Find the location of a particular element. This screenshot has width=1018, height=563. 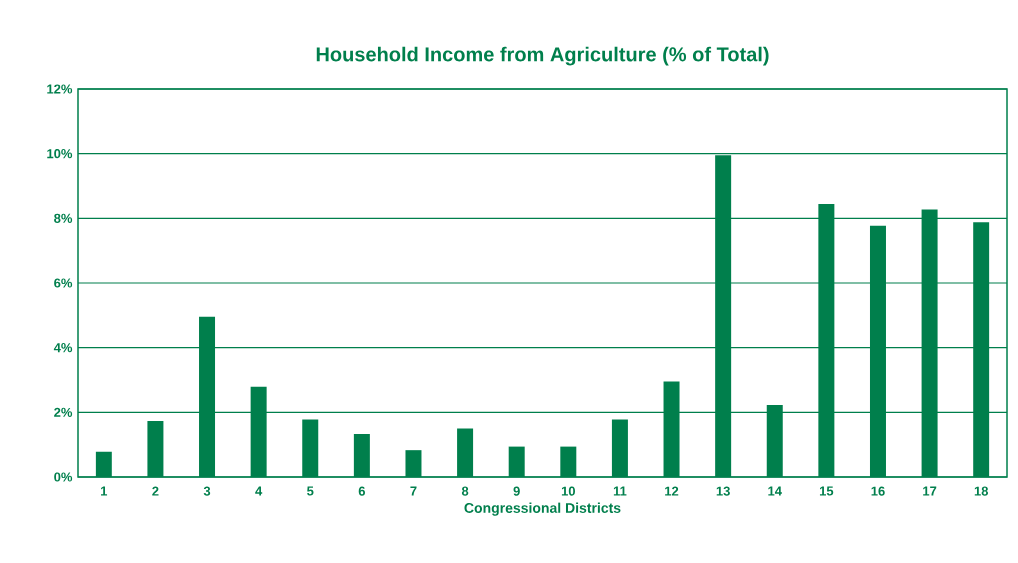

x-tick-label: 15 is located at coordinates (826, 491).